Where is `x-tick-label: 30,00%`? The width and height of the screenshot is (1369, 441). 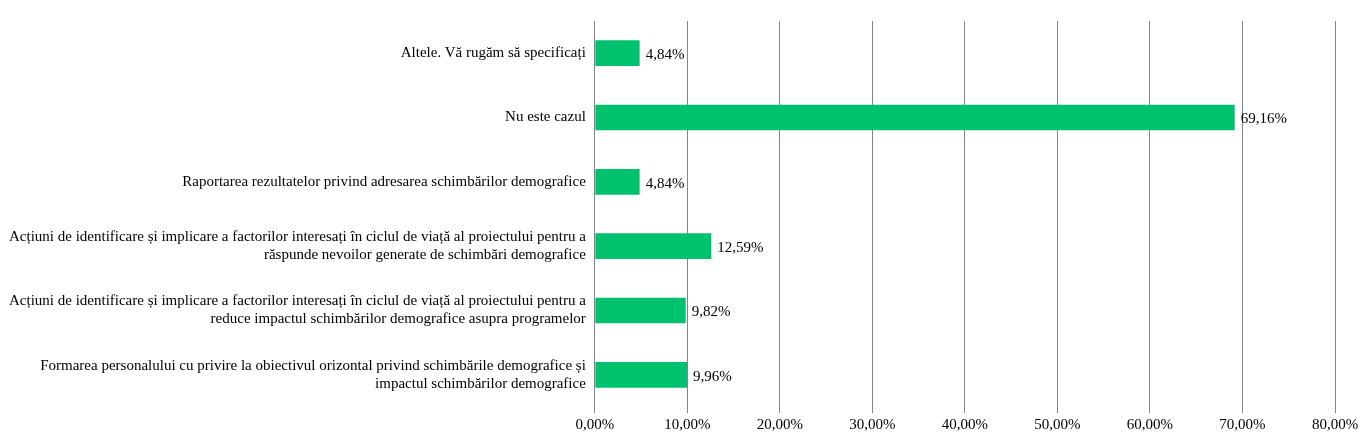 x-tick-label: 30,00% is located at coordinates (872, 423).